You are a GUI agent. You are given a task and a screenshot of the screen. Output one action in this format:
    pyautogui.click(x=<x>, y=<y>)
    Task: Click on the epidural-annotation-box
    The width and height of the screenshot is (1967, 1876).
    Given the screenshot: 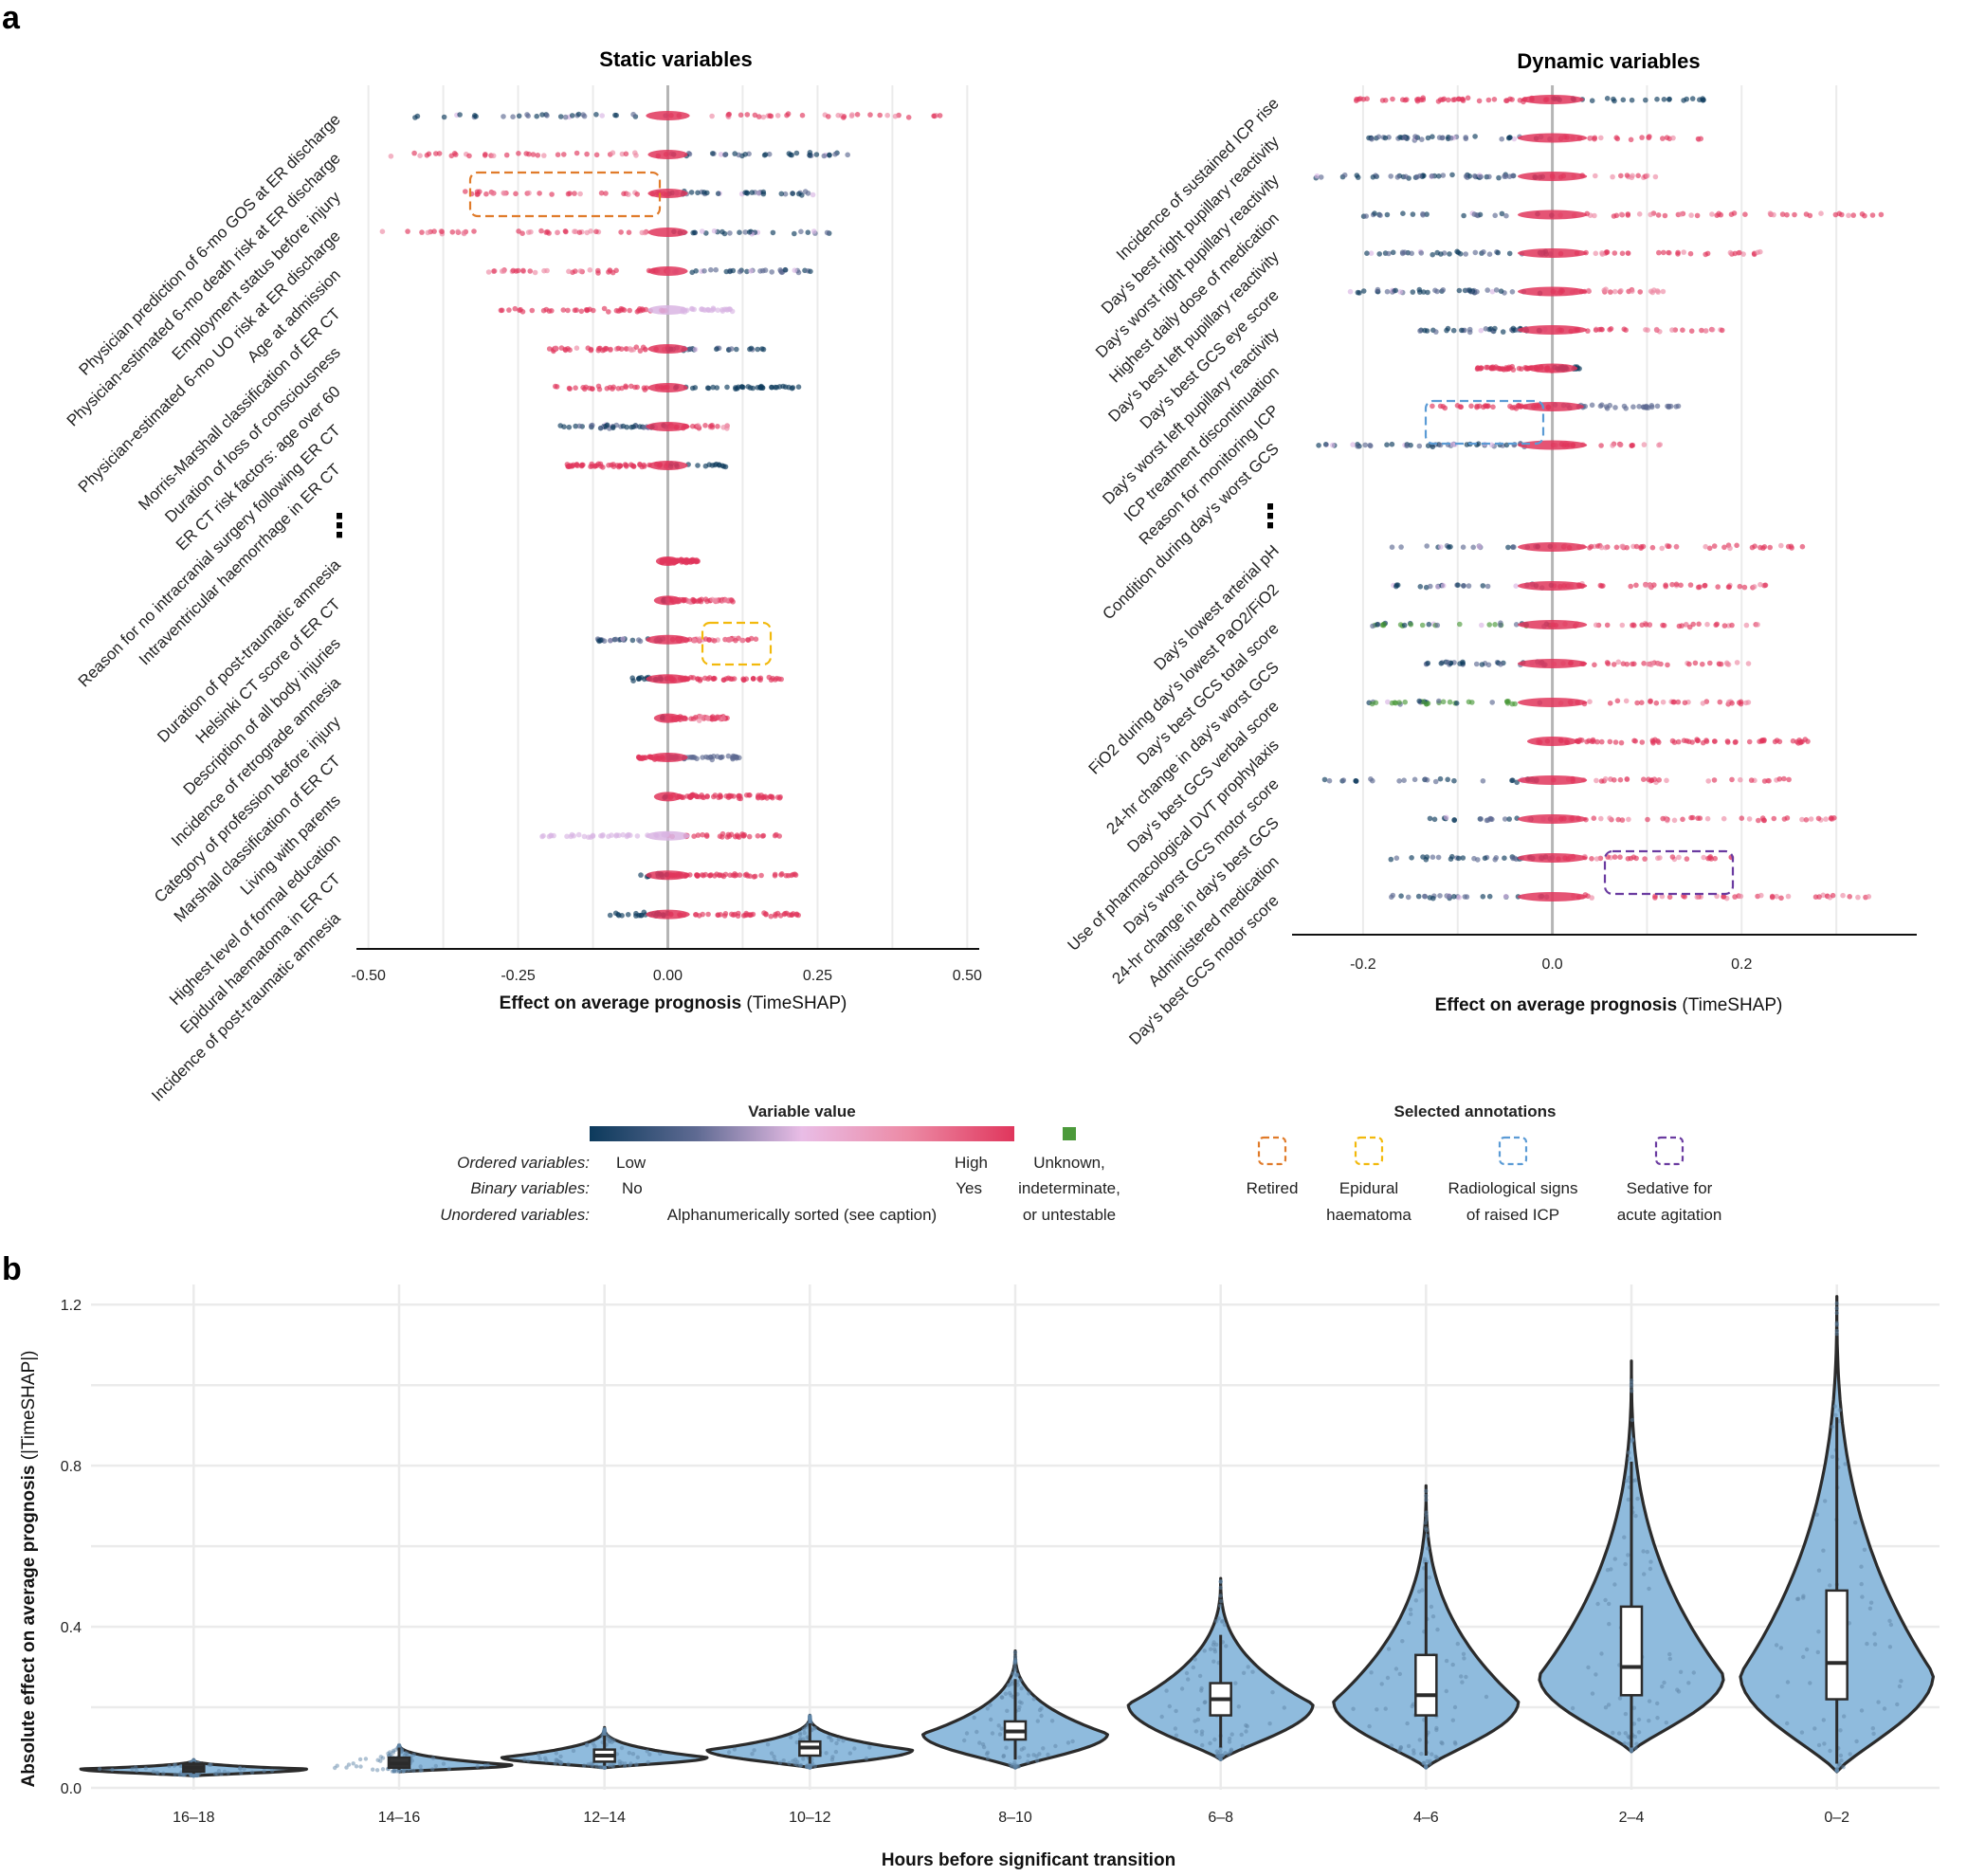 What is the action you would take?
    pyautogui.click(x=737, y=643)
    